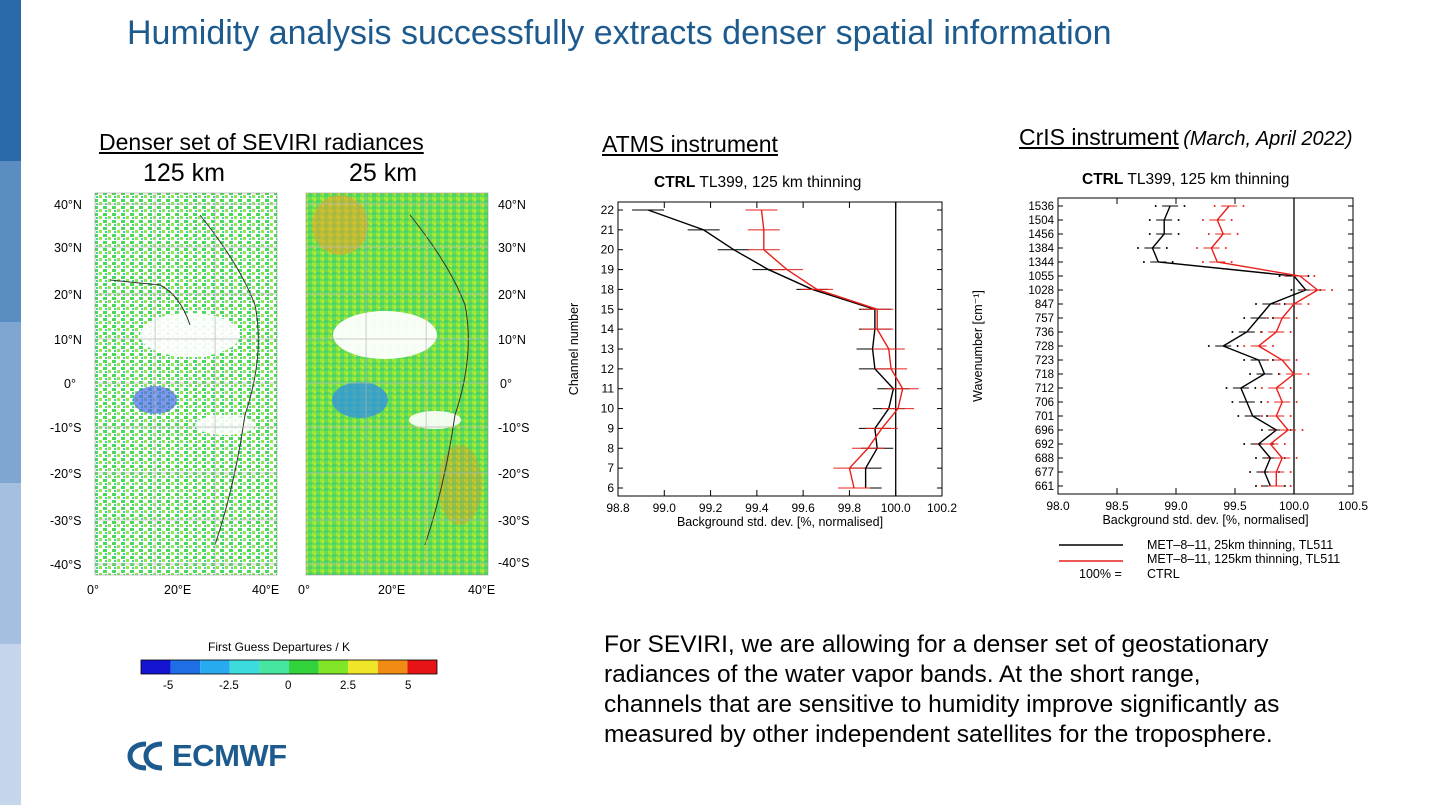 The image size is (1430, 809). What do you see at coordinates (65, 565) in the screenshot?
I see `lat-label: -40°S` at bounding box center [65, 565].